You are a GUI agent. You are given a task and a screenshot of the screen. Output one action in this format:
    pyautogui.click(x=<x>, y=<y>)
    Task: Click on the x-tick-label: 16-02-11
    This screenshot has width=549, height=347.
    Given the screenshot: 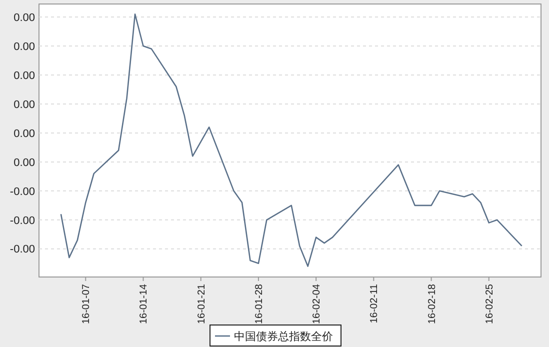 What is the action you would take?
    pyautogui.click(x=374, y=304)
    